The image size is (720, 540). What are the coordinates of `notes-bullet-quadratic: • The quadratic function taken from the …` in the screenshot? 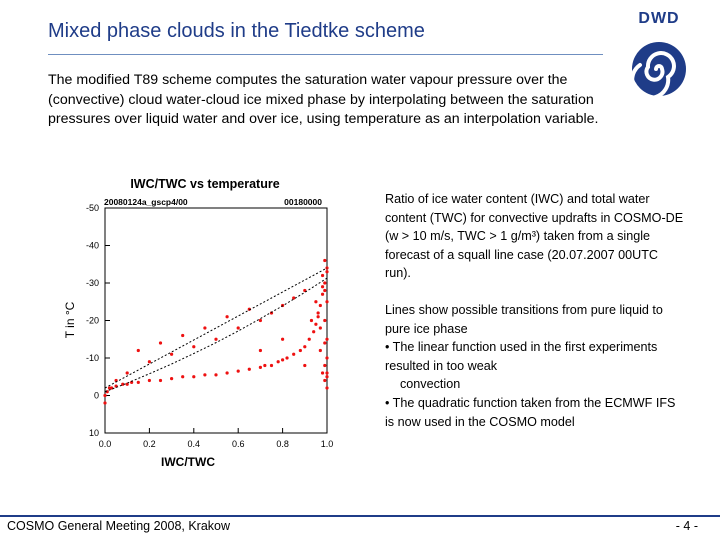 It's located at (530, 412).